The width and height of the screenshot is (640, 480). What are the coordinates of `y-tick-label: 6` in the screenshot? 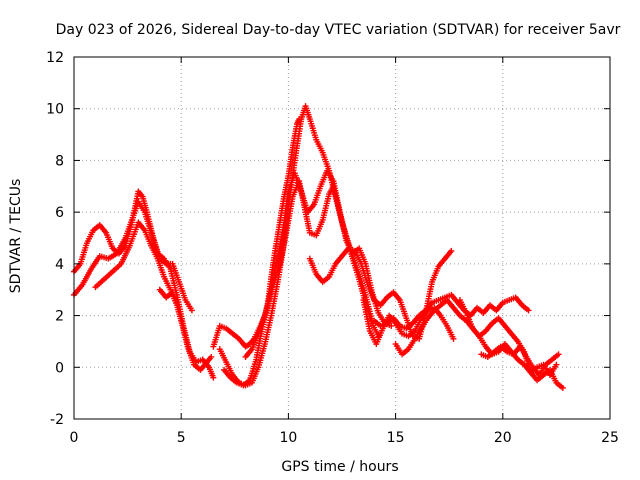 It's located at (59, 213).